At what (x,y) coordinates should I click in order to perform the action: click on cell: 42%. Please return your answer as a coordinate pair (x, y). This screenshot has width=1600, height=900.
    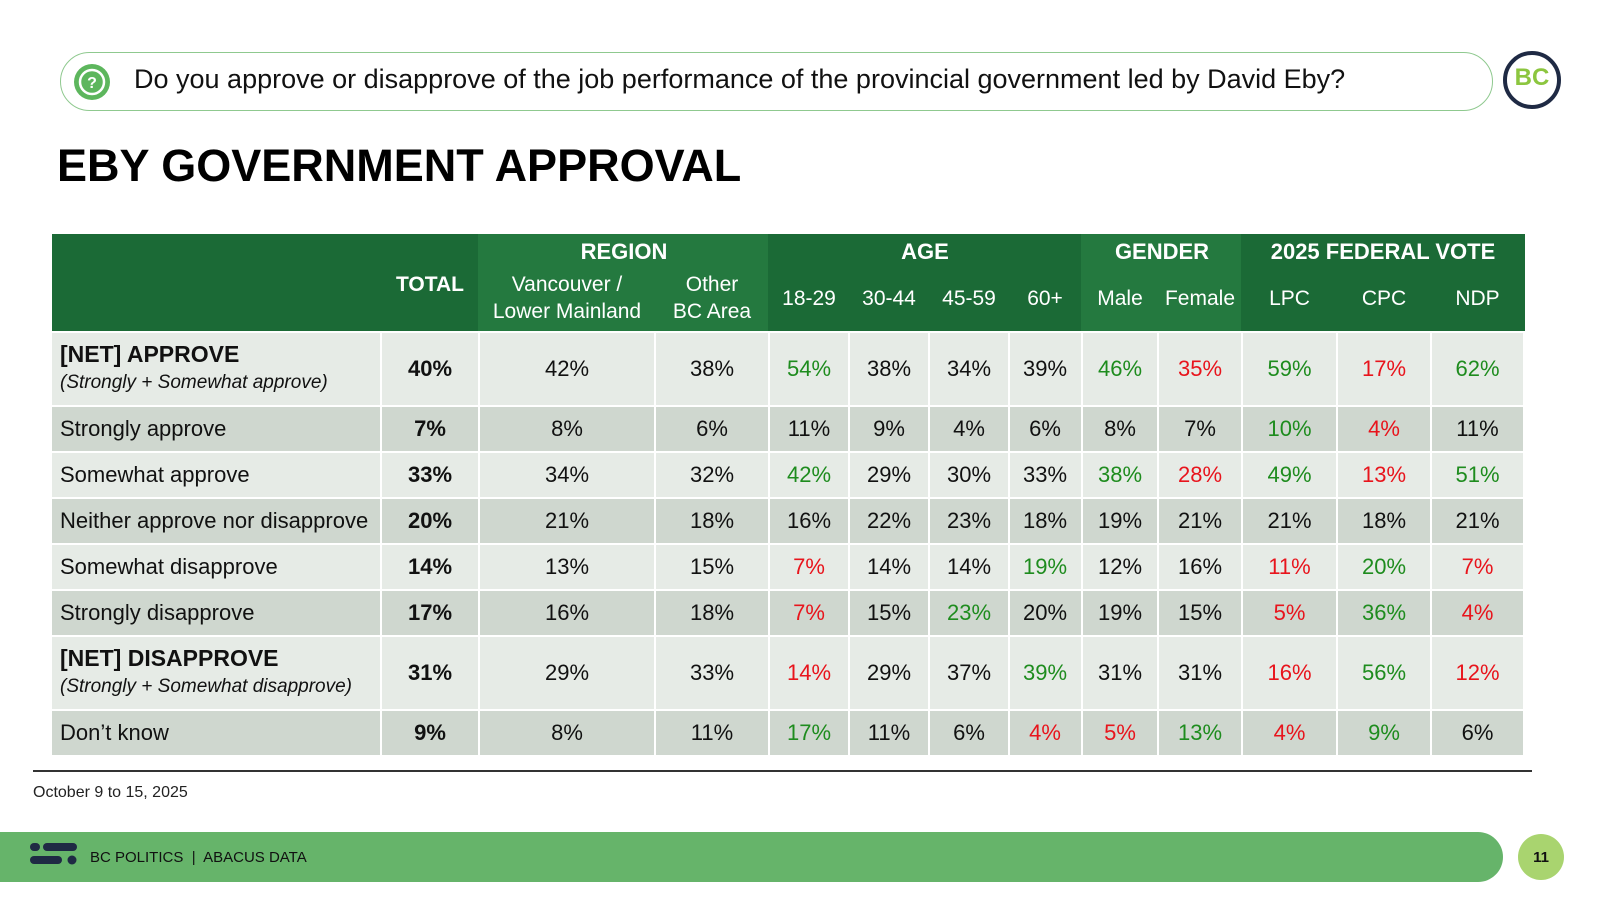
    Looking at the image, I should click on (567, 368).